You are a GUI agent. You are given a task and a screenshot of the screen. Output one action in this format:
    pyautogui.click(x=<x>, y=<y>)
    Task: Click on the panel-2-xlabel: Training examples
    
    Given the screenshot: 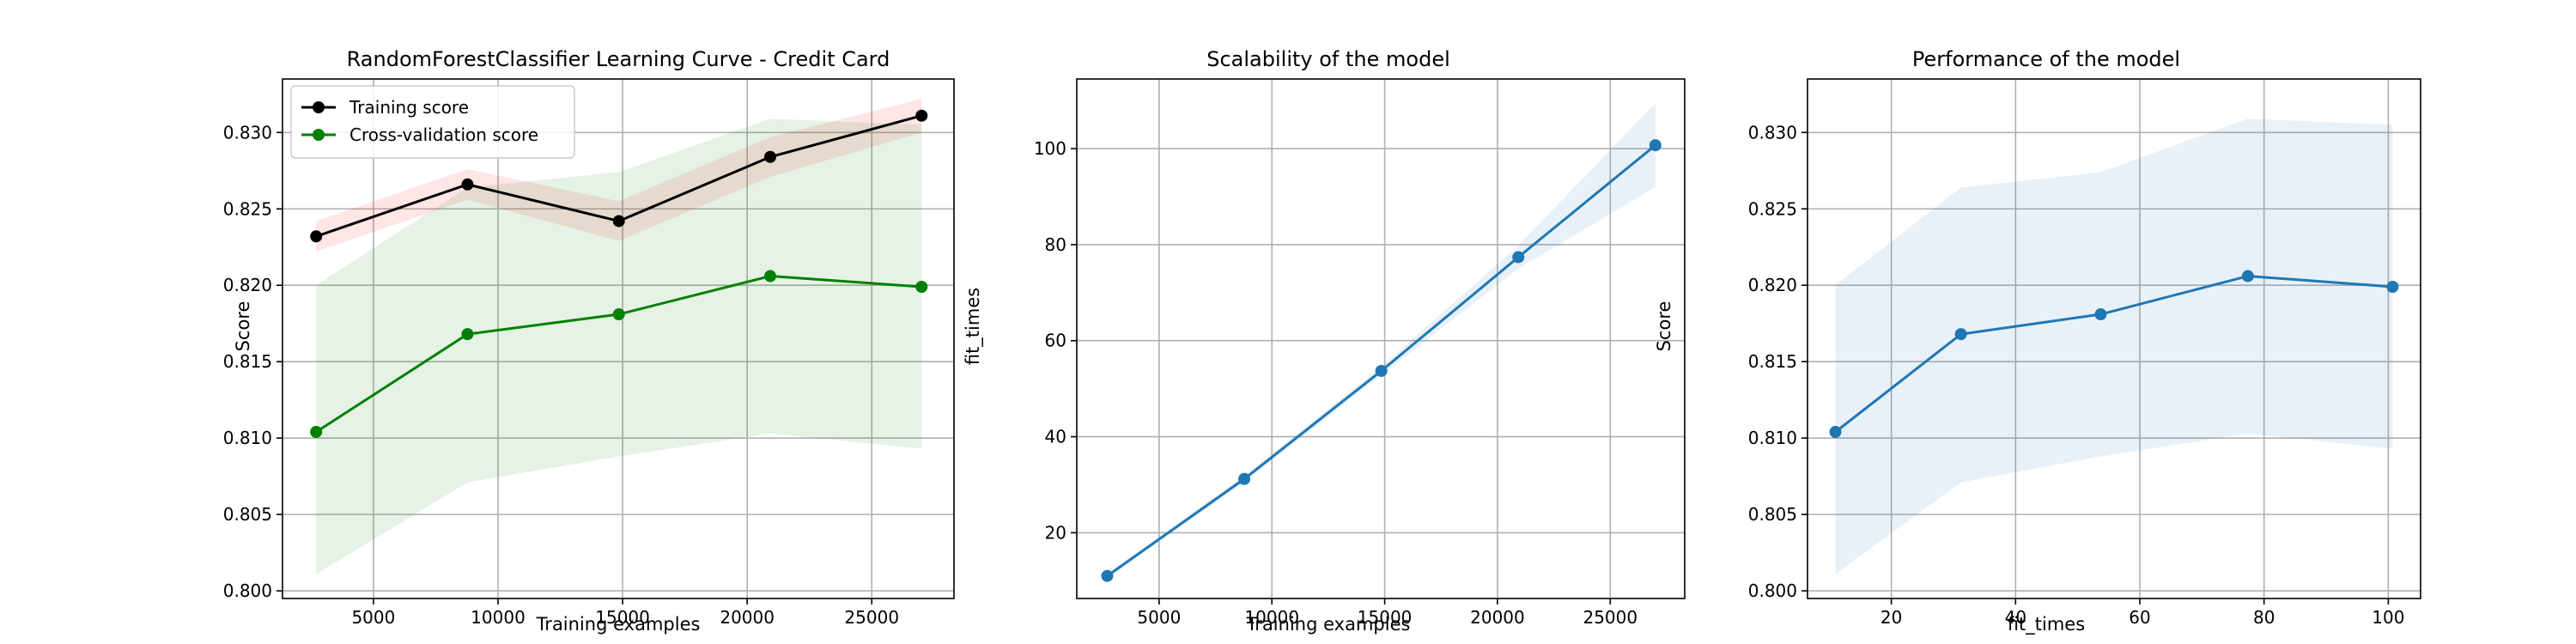 What is the action you would take?
    pyautogui.click(x=1328, y=625)
    